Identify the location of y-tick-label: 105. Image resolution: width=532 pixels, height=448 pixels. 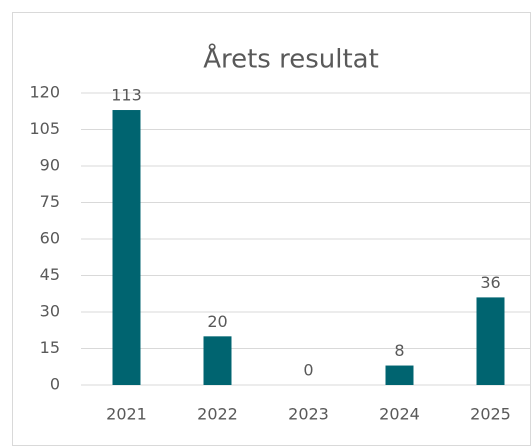
(44, 128).